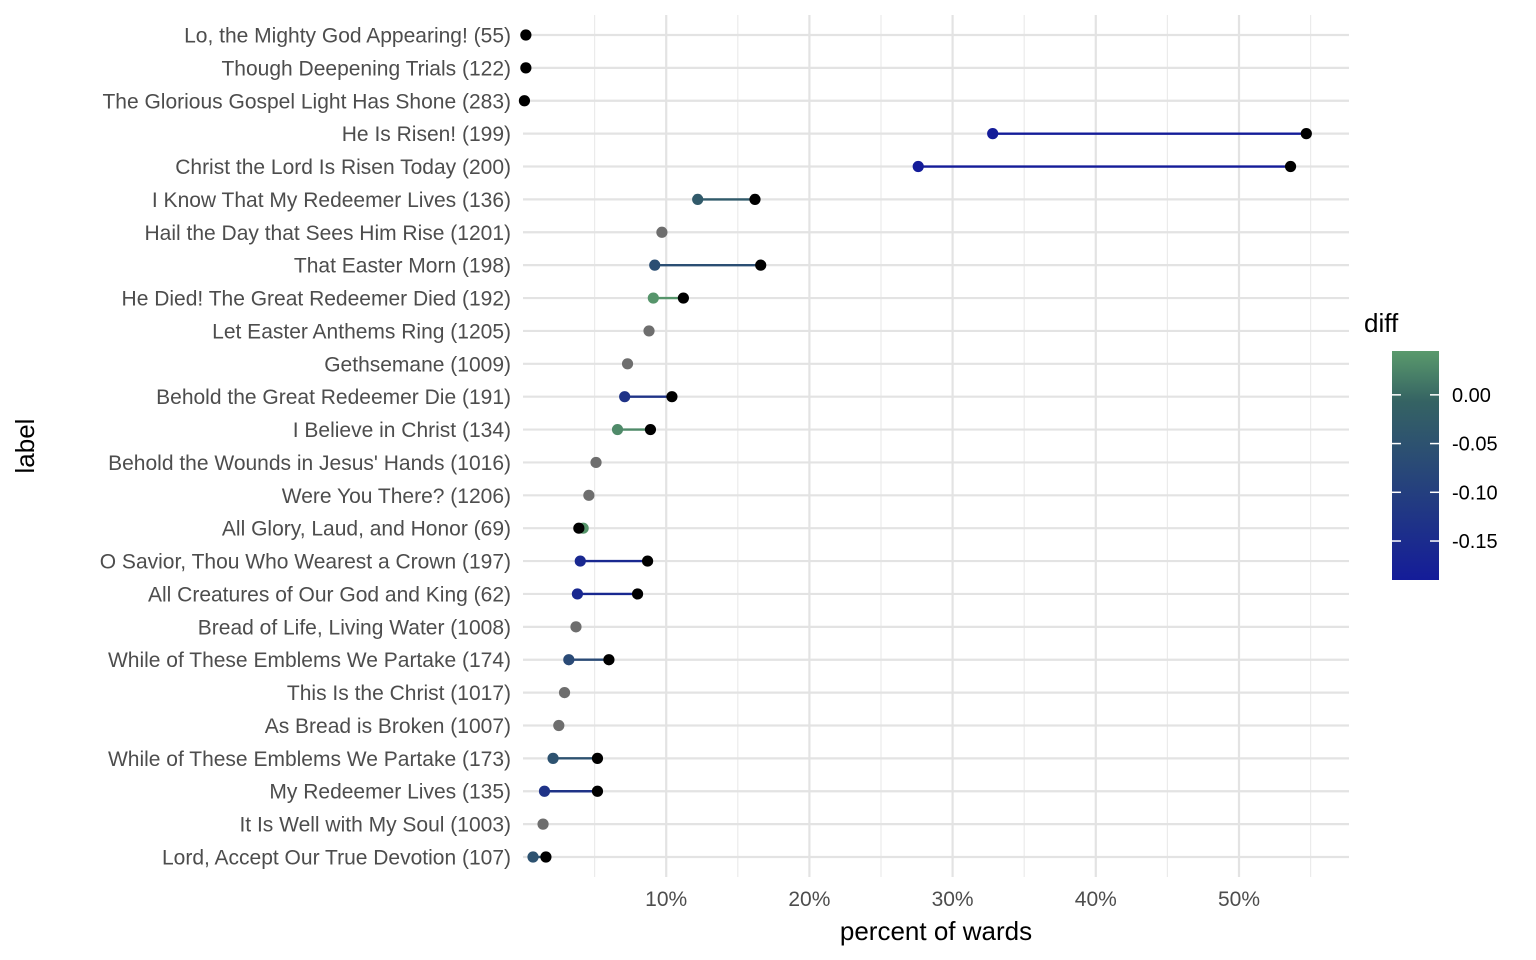 The width and height of the screenshot is (1536, 960). What do you see at coordinates (402, 266) in the screenshot?
I see `y-tick-label: That Easter Morn (198)` at bounding box center [402, 266].